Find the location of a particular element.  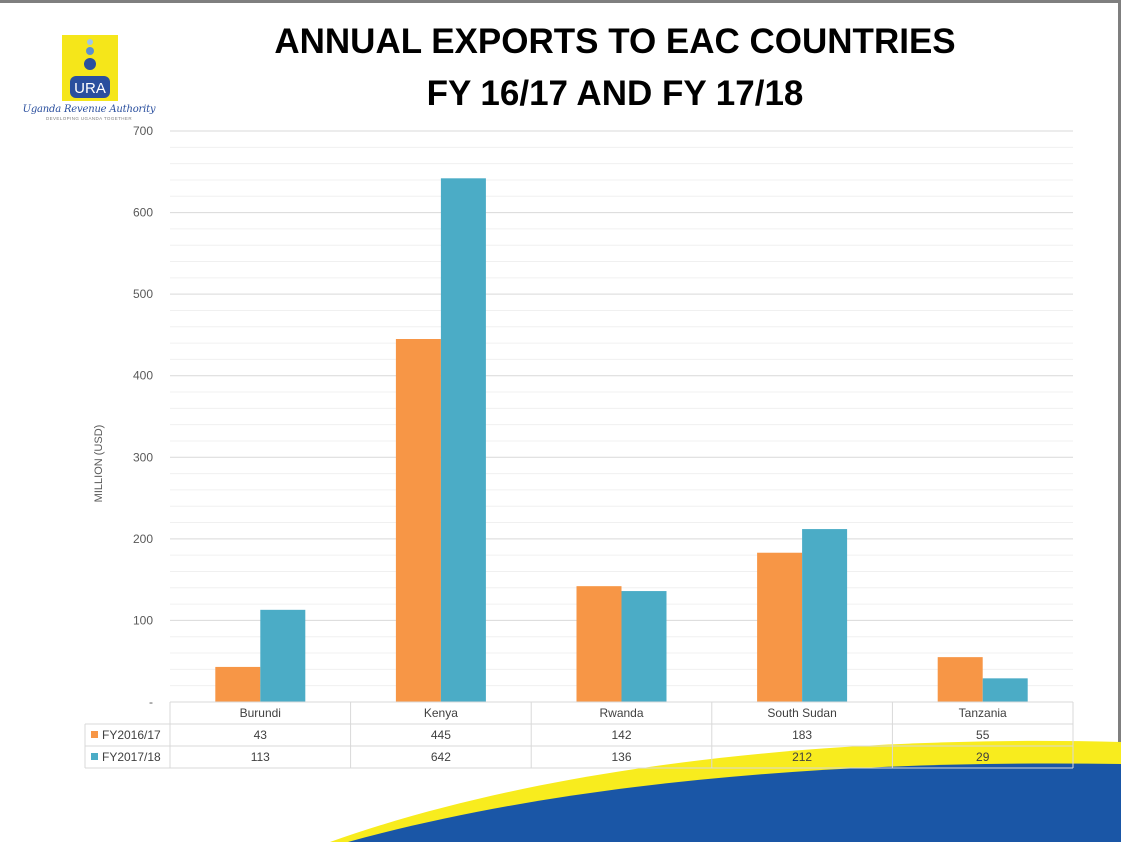

y-tick-label: 300 is located at coordinates (143, 457).